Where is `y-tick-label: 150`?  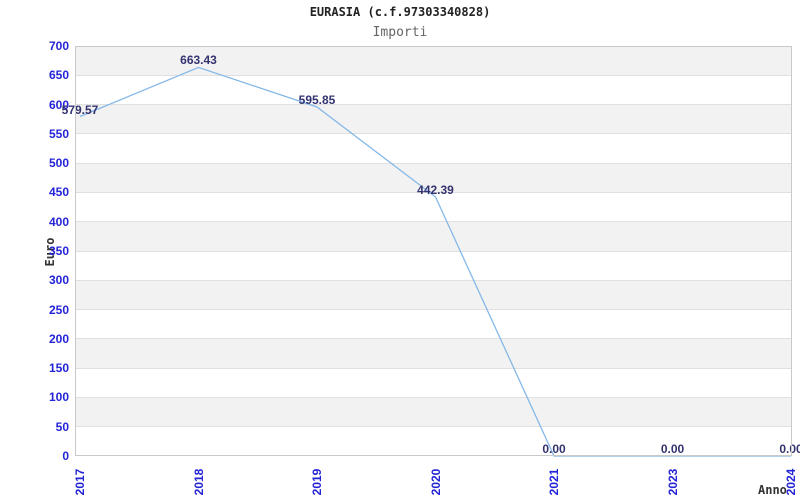 y-tick-label: 150 is located at coordinates (58, 368).